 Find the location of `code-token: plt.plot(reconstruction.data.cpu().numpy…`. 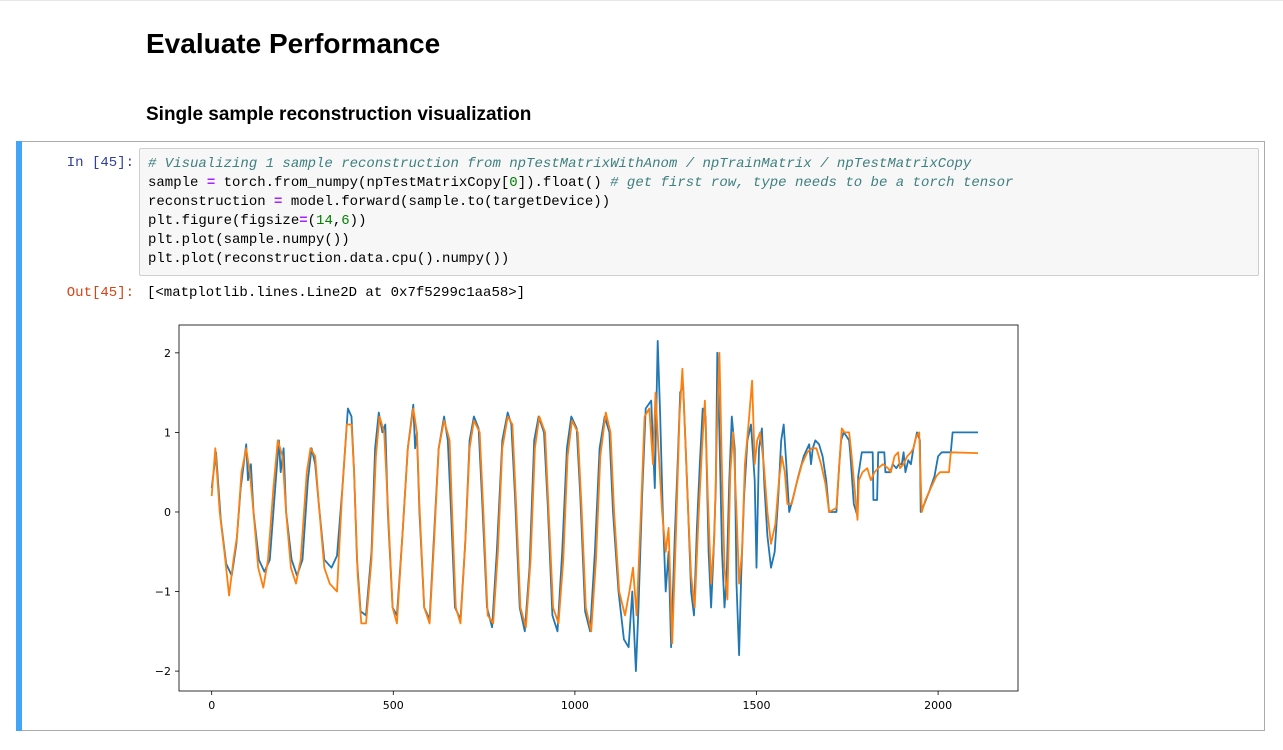

code-token: plt.plot(reconstruction.data.cpu().numpy… is located at coordinates (329, 259).